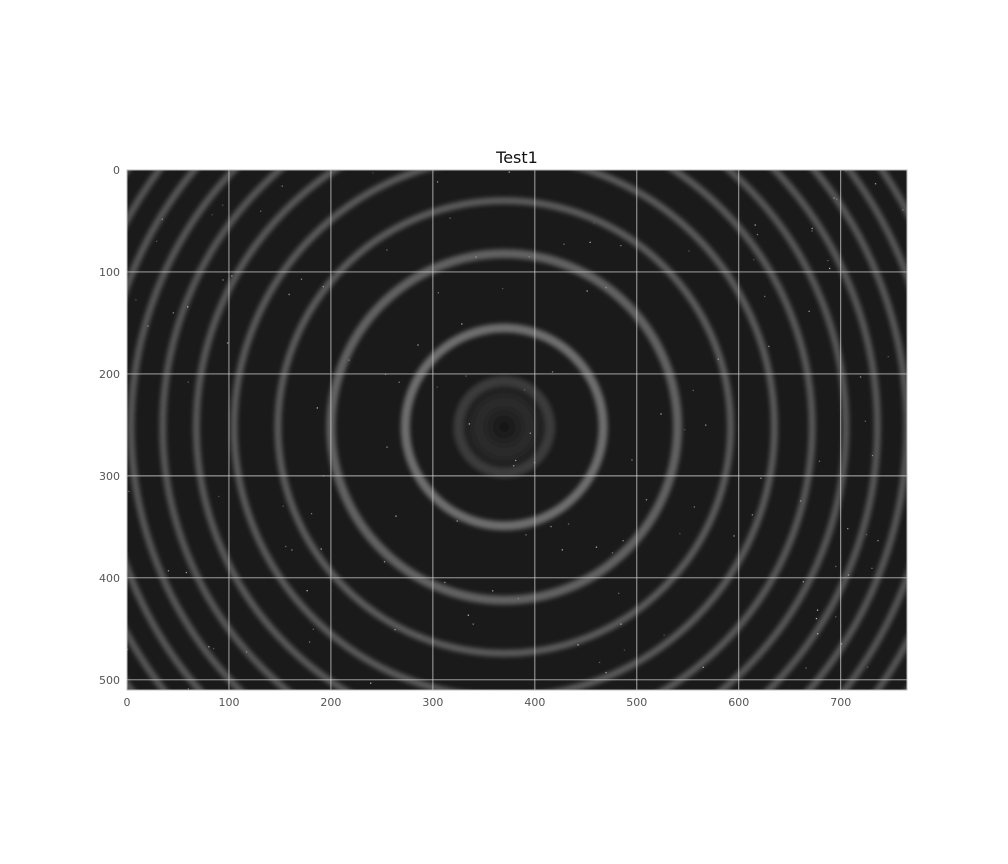  Describe the element at coordinates (516, 157) in the screenshot. I see `chart-title: Test1` at that location.